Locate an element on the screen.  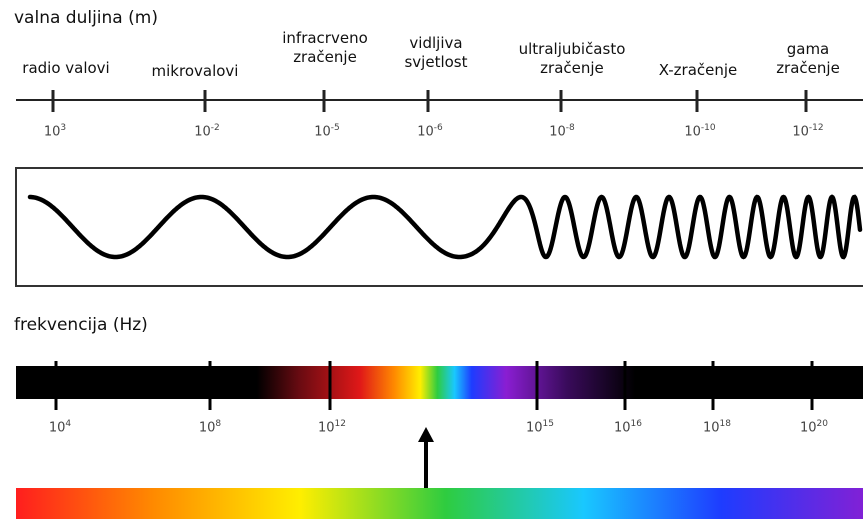
wavelength-ticks is located at coordinates (429, 101).